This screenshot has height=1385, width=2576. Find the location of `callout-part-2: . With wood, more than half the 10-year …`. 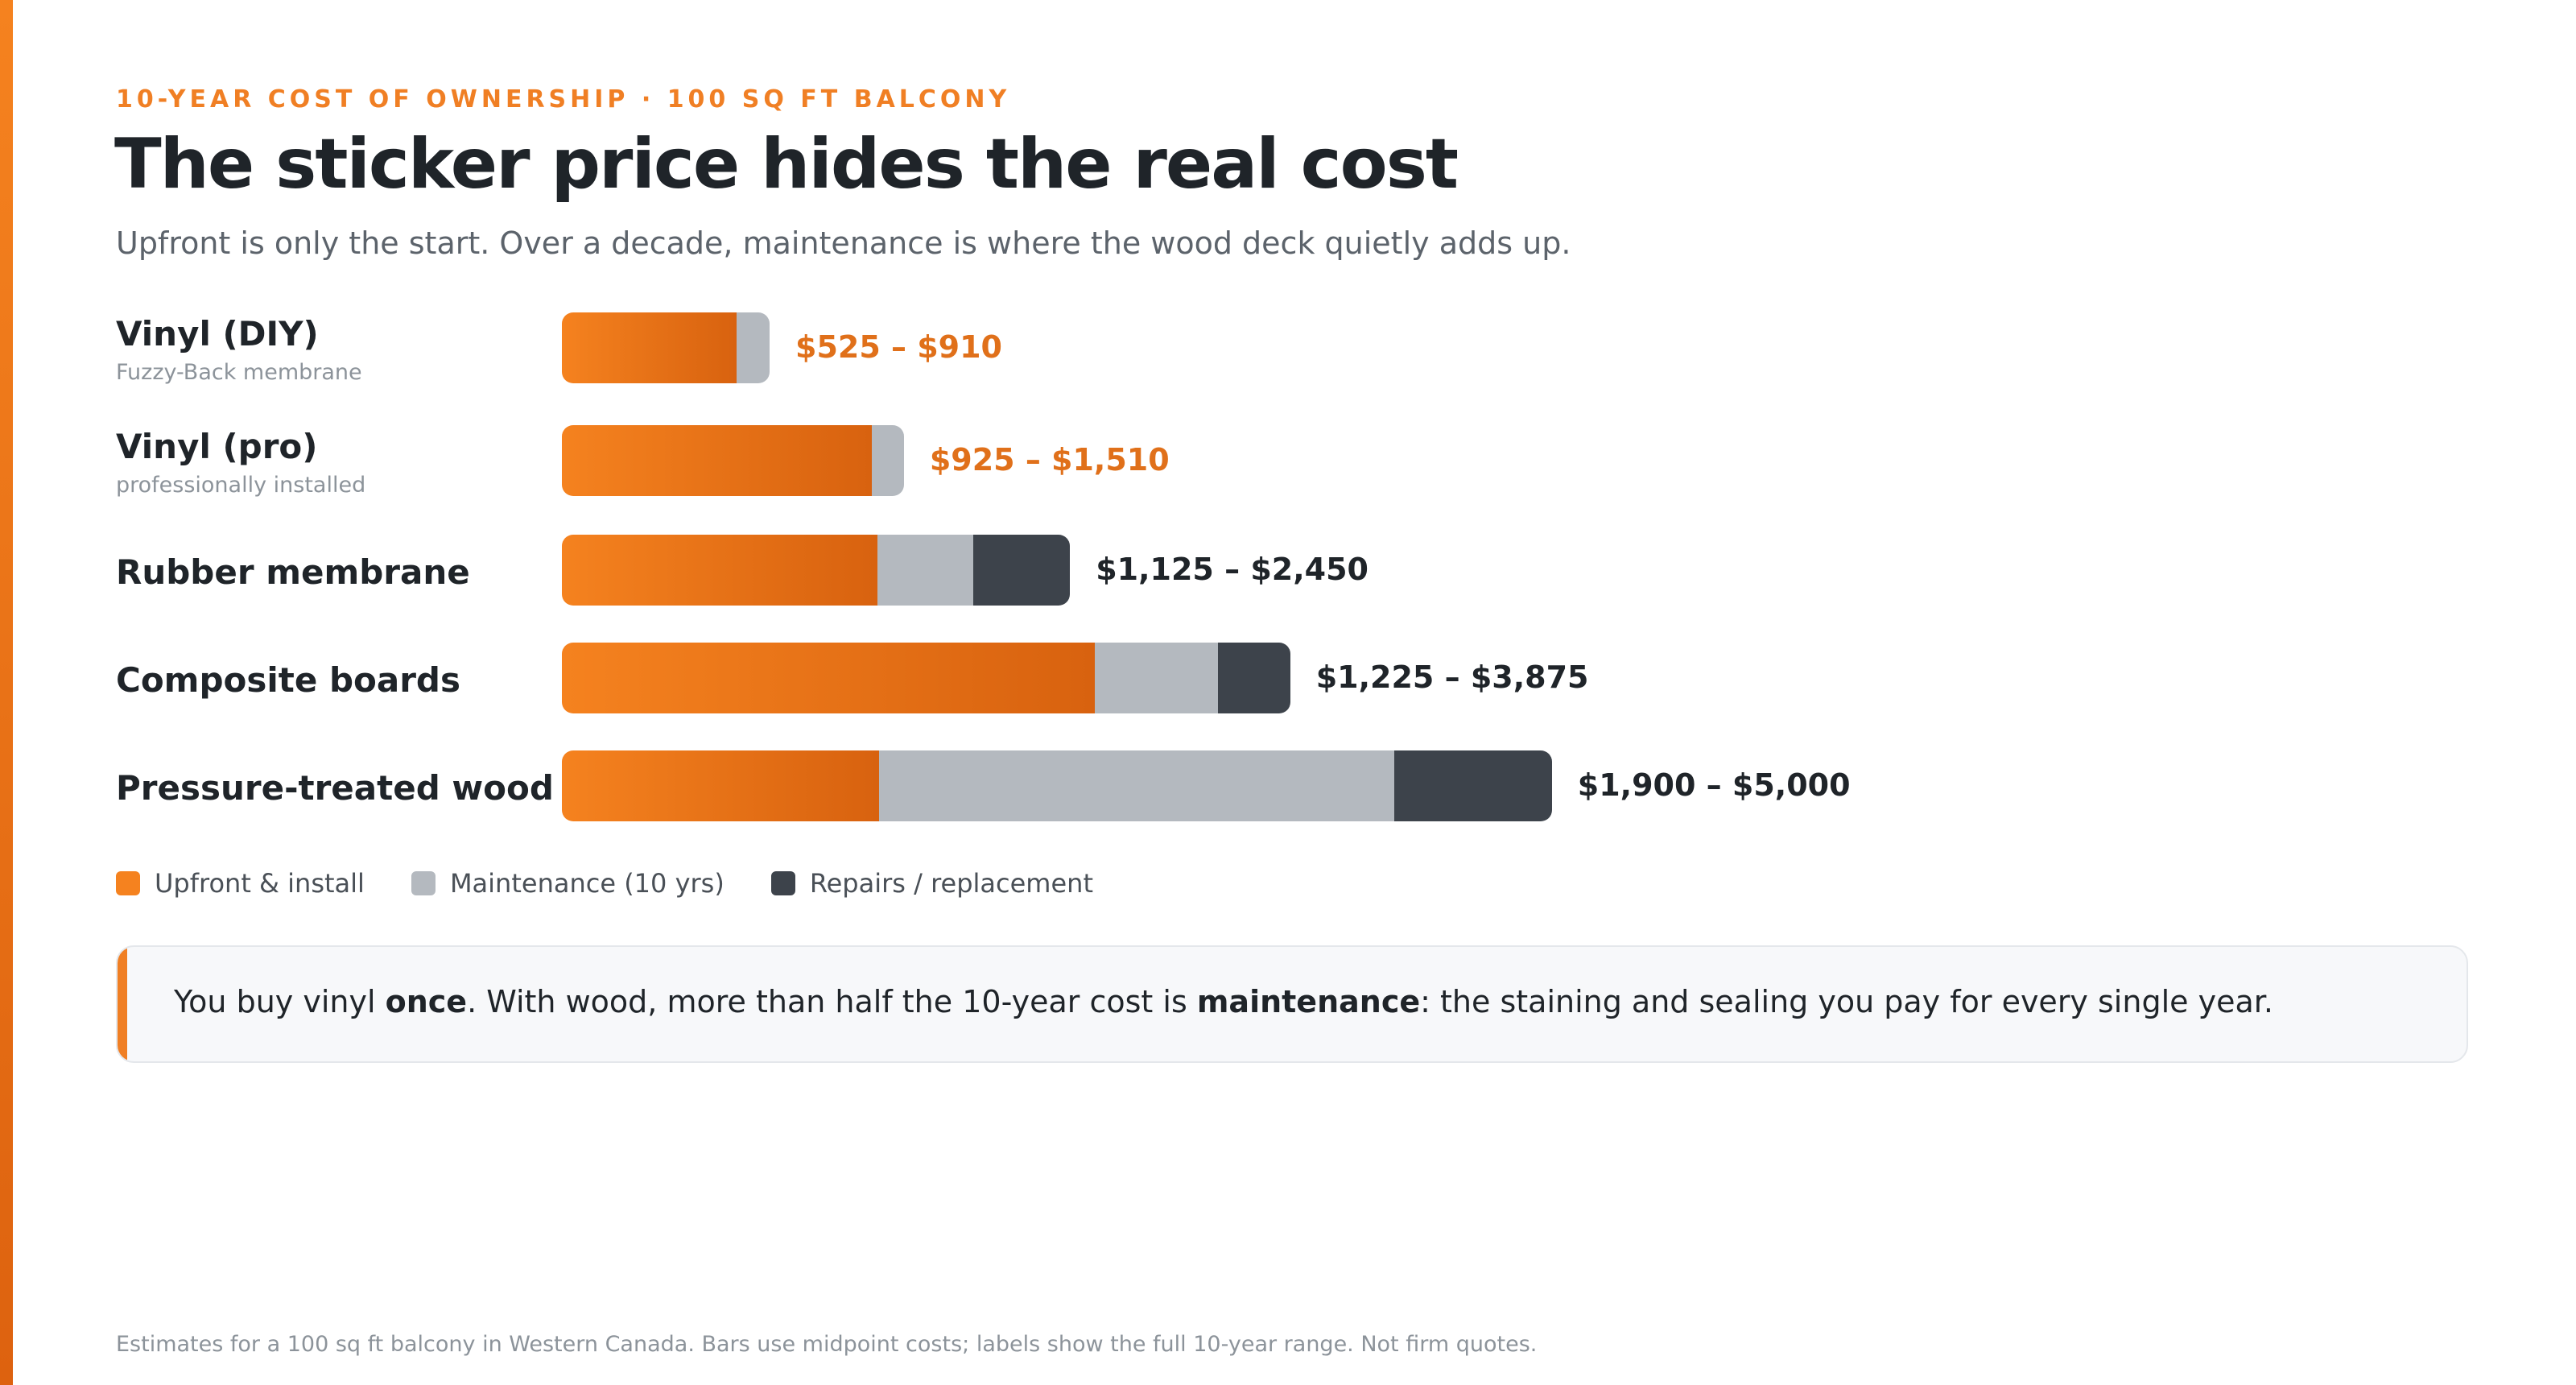

callout-part-2: . With wood, more than half the 10-year … is located at coordinates (832, 1002).